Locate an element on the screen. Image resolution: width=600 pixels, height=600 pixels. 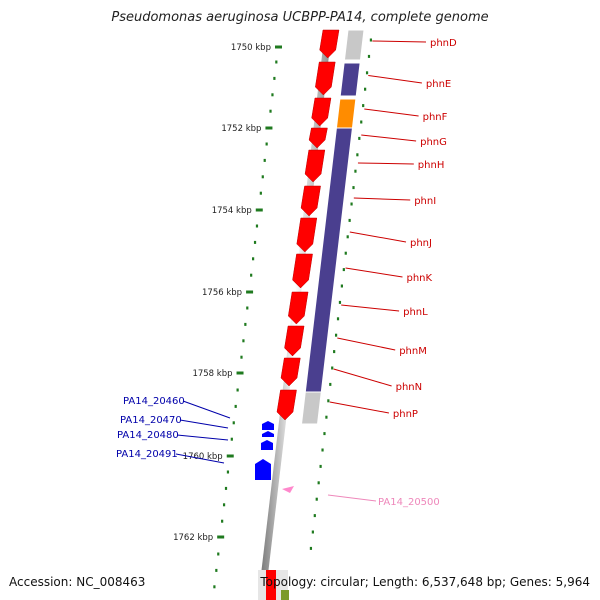
pink-gene-track: PA14_20500 is located at coordinates (361, 497).